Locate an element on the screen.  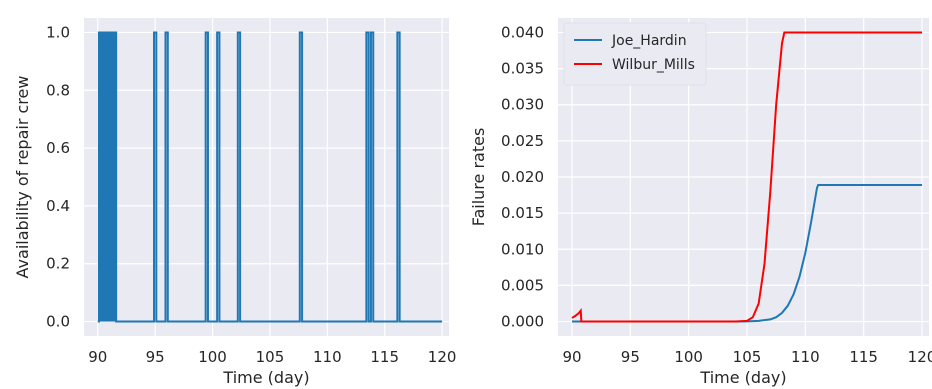
left-y-tick-label: 0.2 is located at coordinates (58, 264).